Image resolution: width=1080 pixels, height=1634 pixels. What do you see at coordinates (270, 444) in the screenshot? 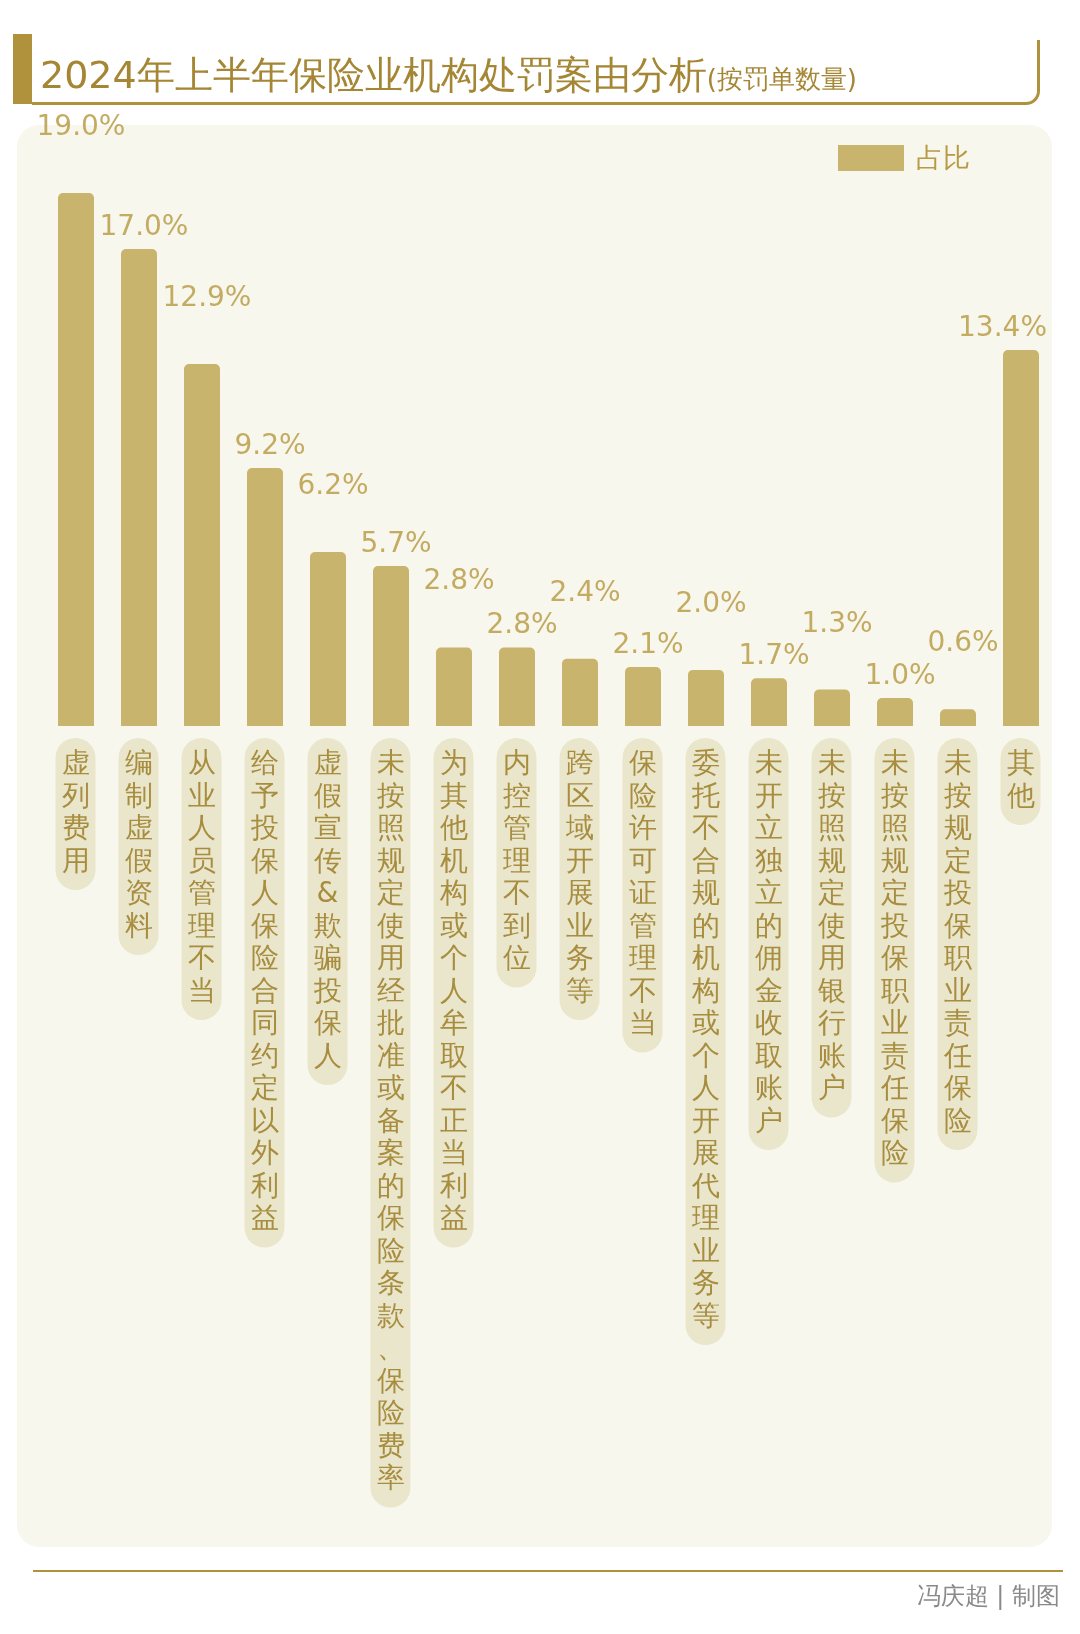
I see `data-label: 9.2%` at bounding box center [270, 444].